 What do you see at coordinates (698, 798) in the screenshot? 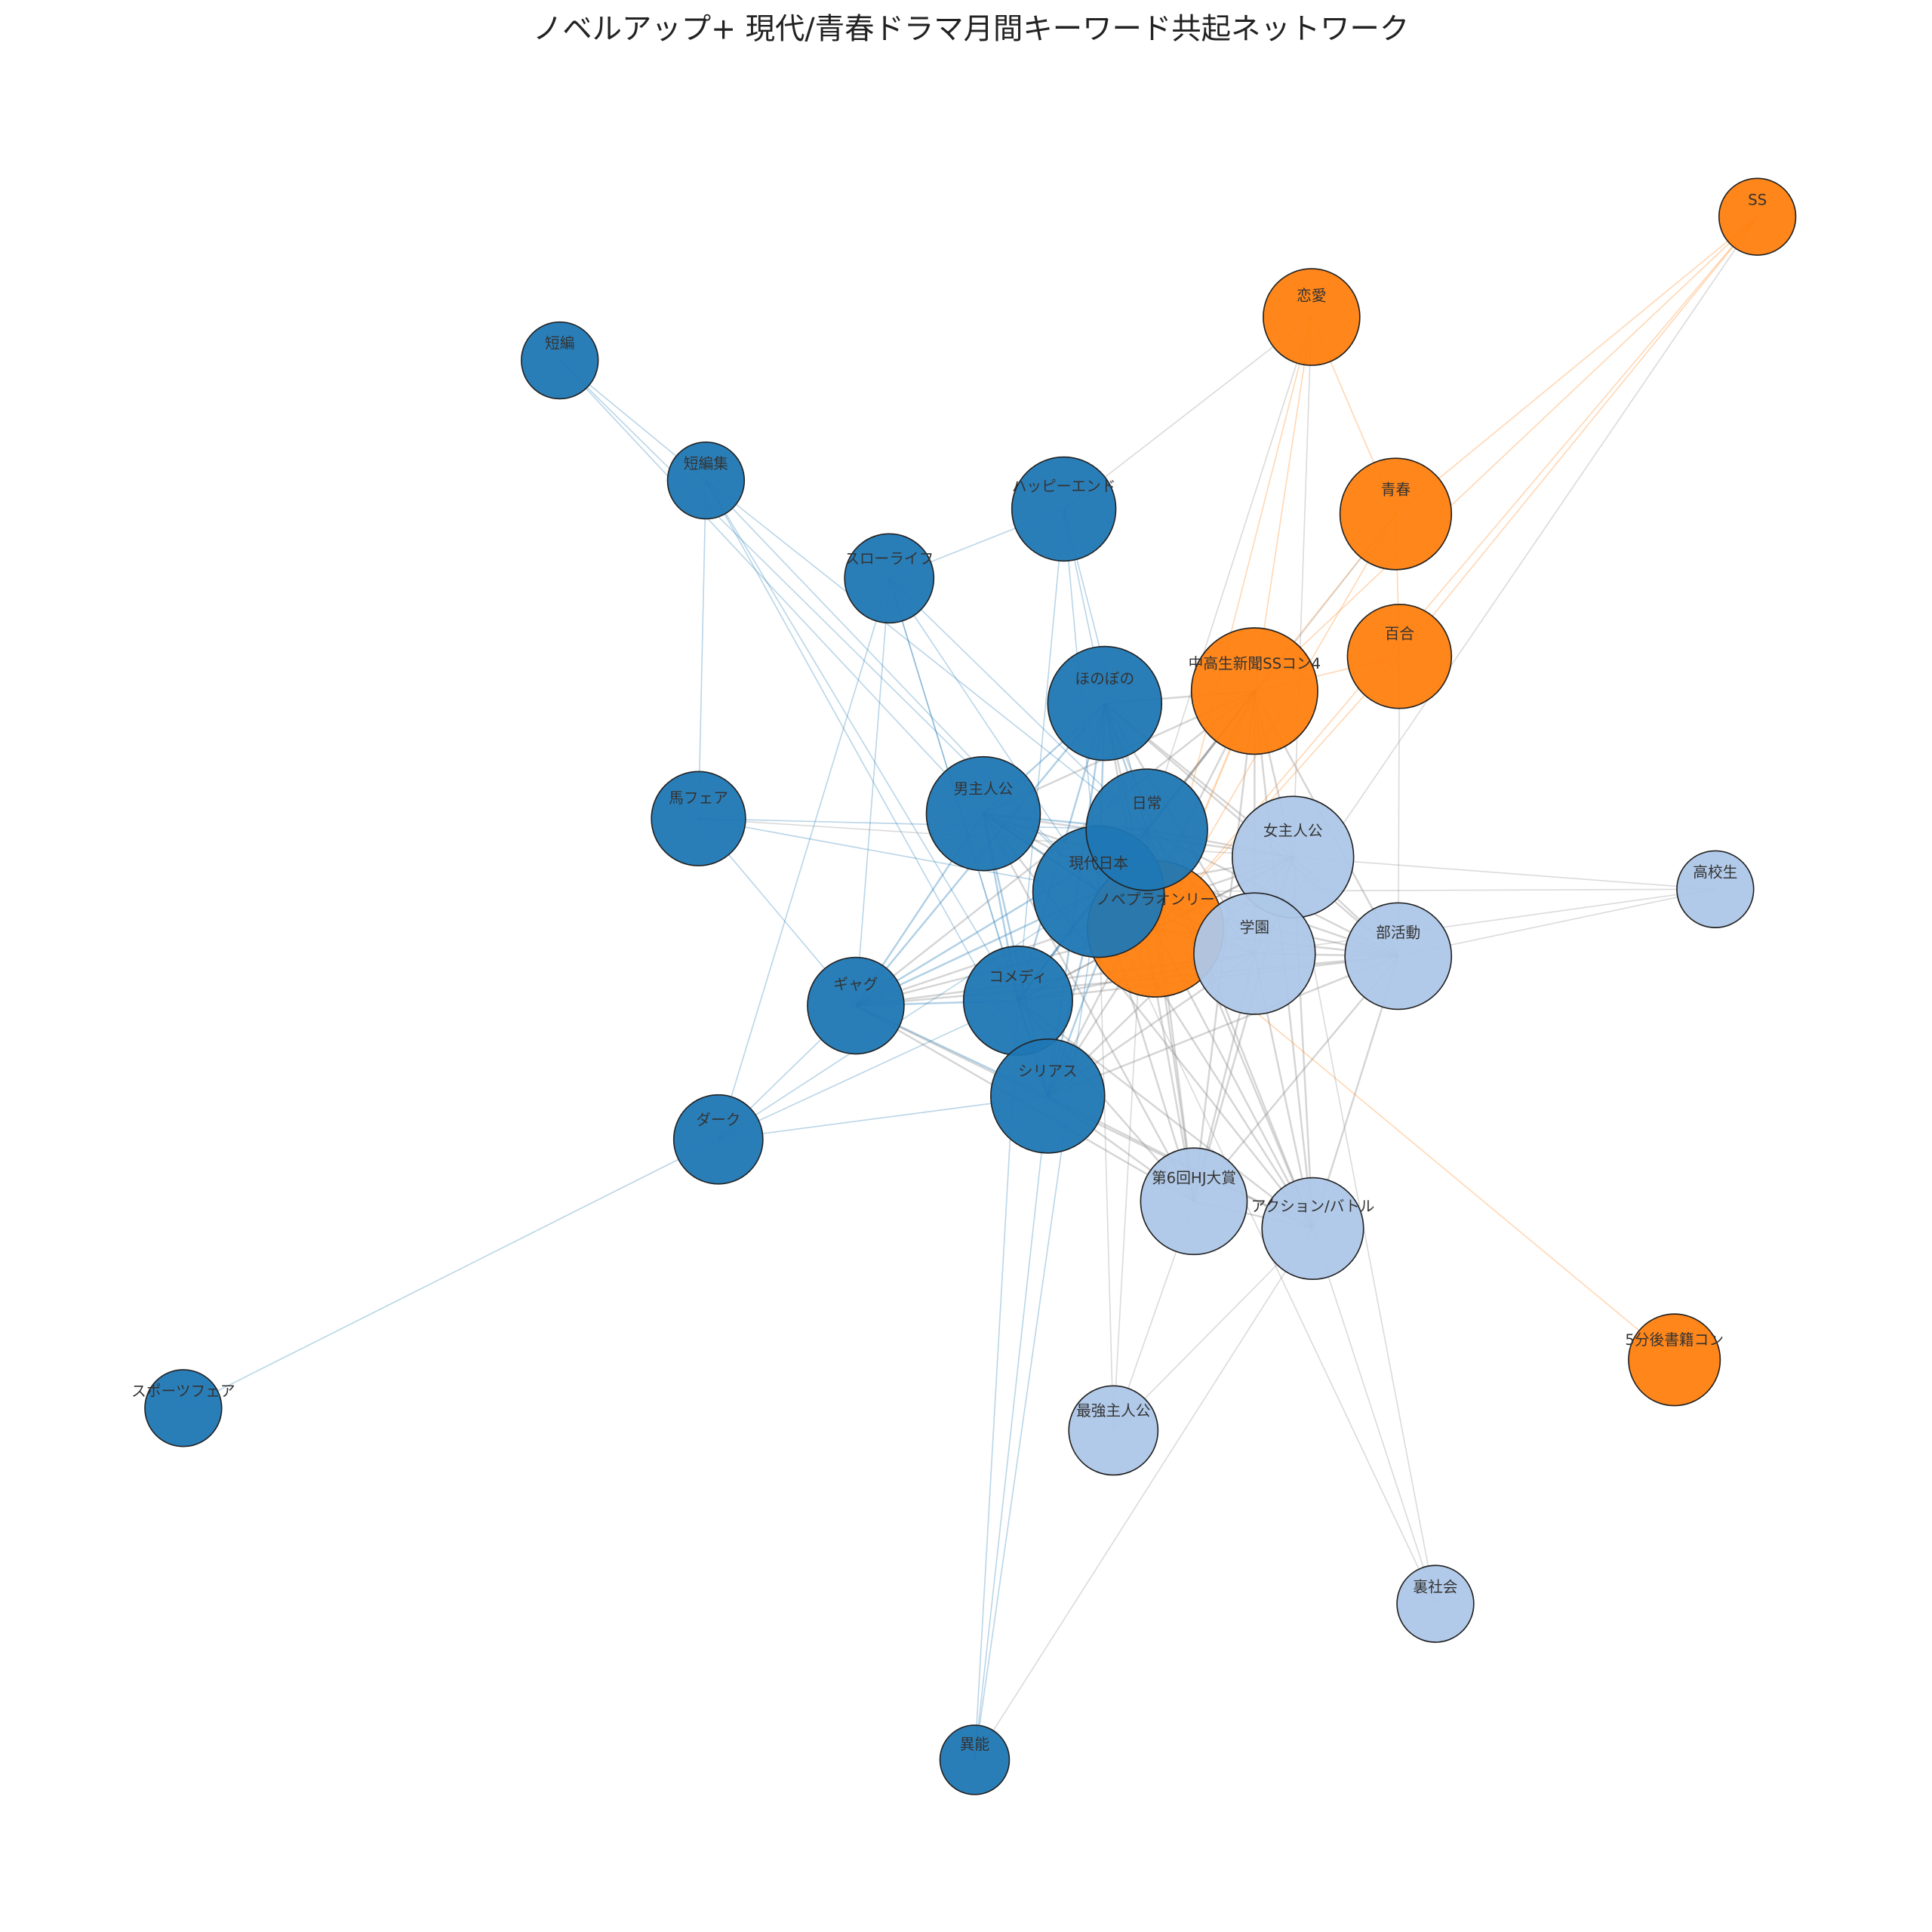
I see `node-label: 馬フェア` at bounding box center [698, 798].